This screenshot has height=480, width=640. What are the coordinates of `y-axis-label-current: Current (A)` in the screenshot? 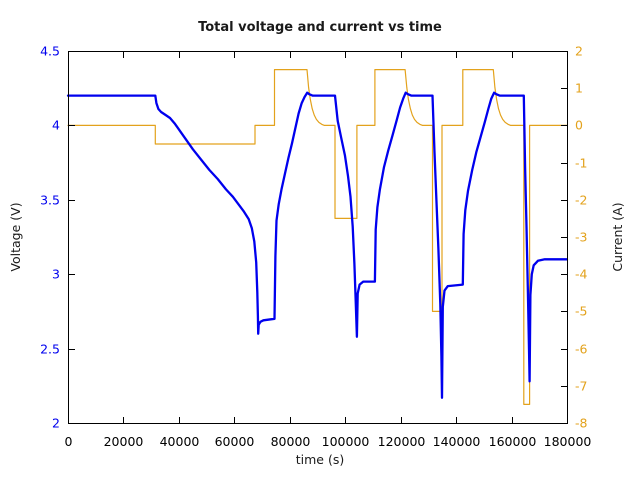 It's located at (617, 237).